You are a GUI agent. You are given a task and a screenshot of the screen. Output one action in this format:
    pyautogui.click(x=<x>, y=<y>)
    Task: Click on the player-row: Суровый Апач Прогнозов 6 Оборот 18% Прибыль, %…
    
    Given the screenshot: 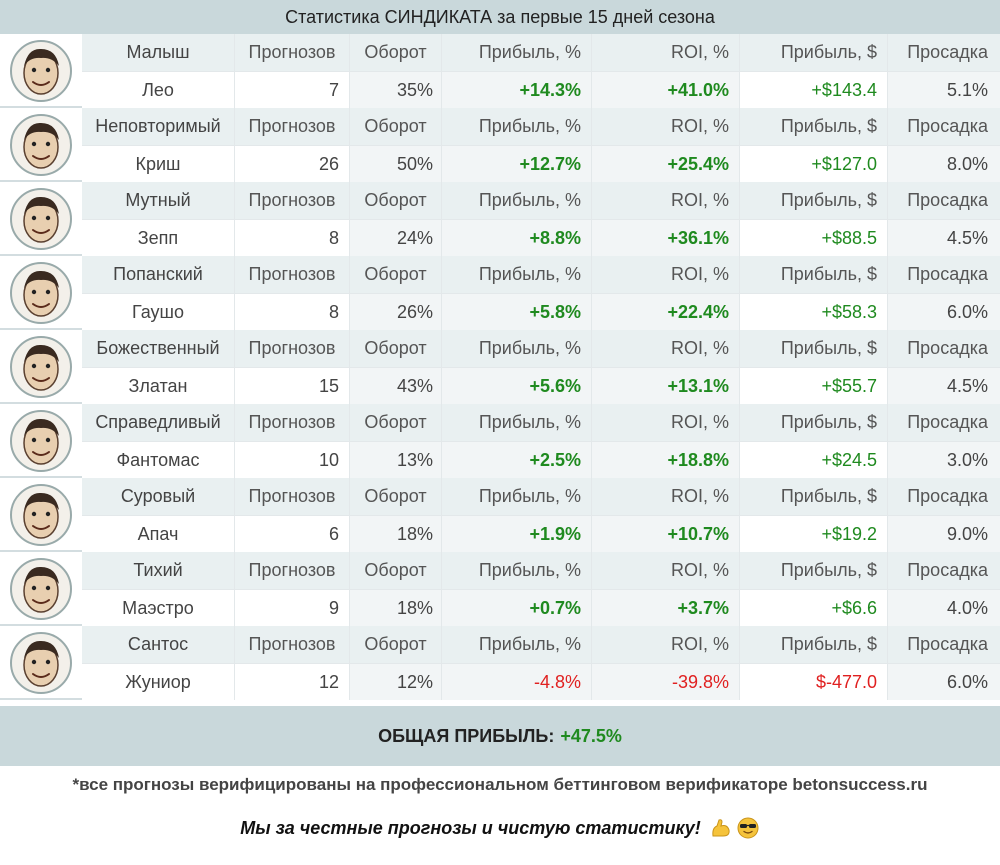 What is the action you would take?
    pyautogui.click(x=500, y=515)
    